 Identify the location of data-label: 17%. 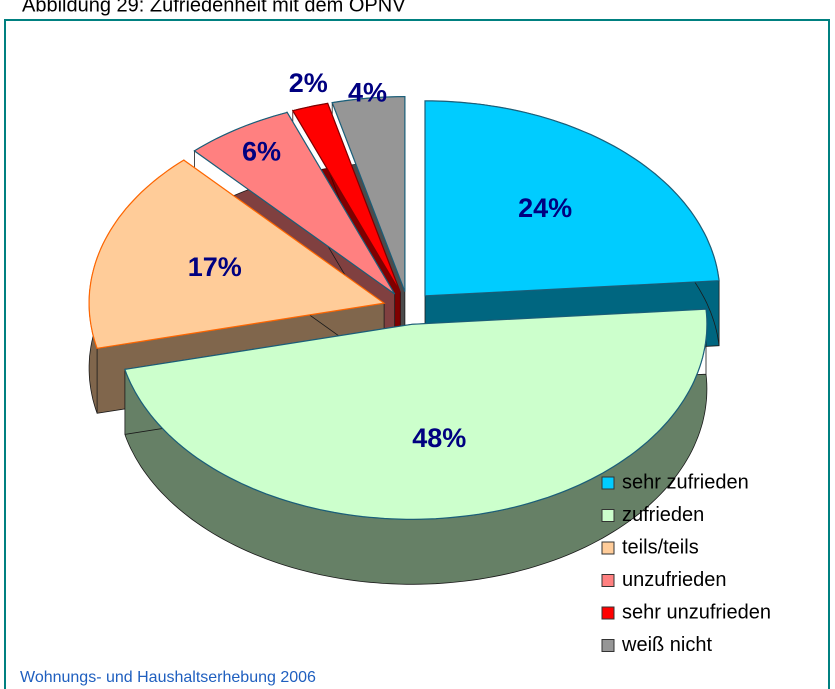
(215, 267).